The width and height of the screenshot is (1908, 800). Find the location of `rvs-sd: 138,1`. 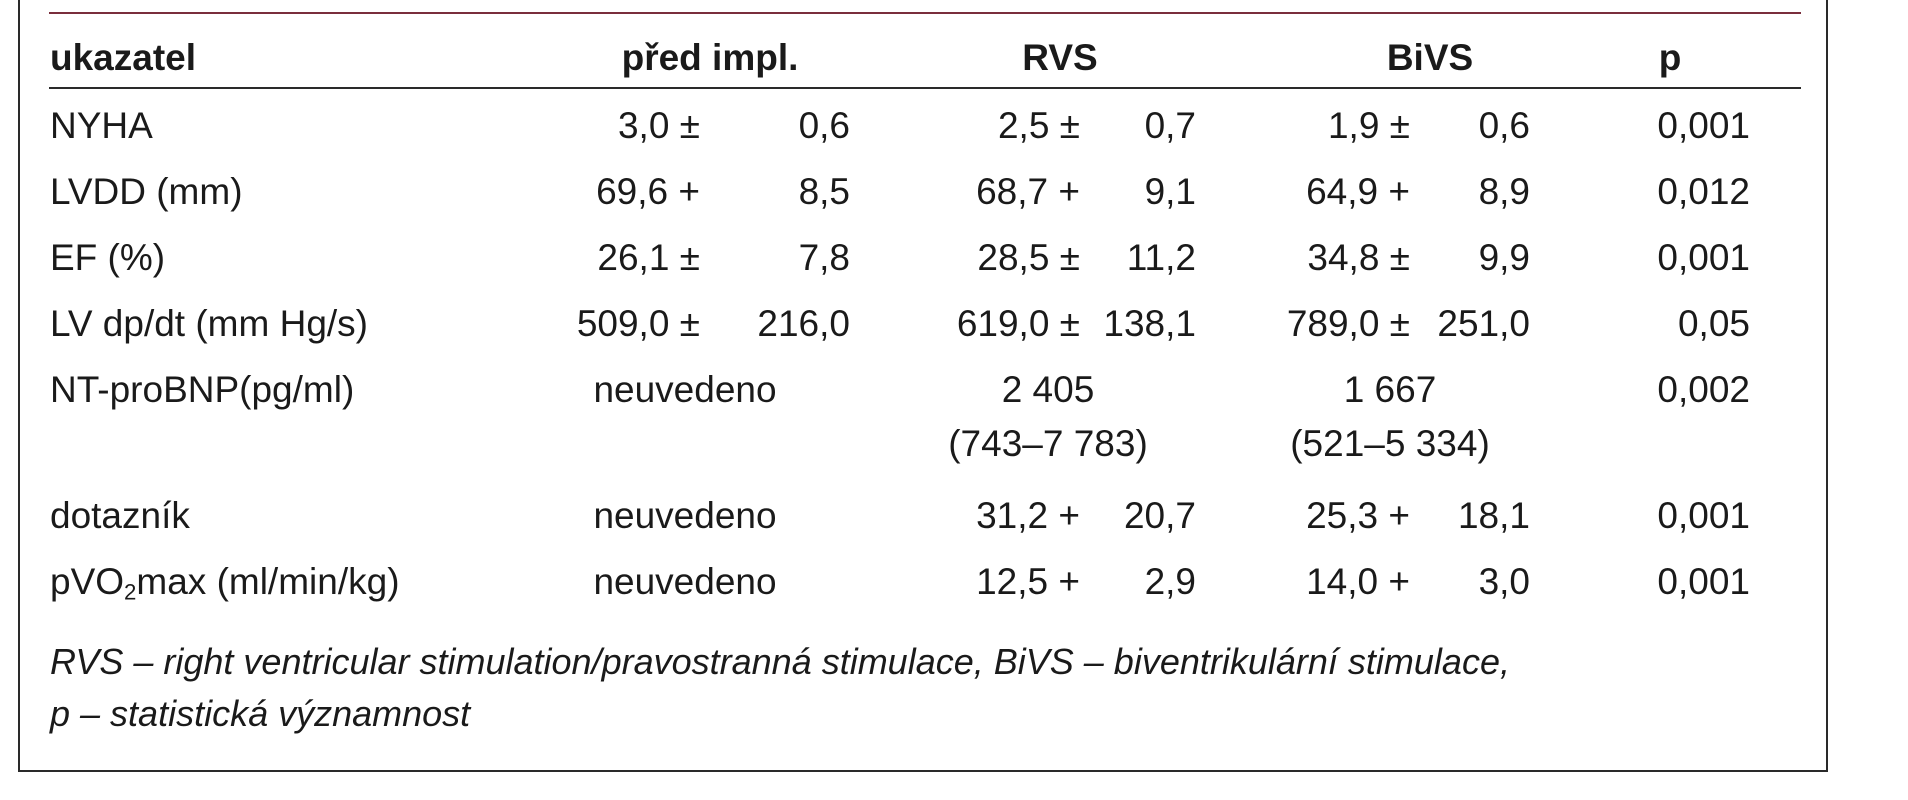

rvs-sd: 138,1 is located at coordinates (1149, 323).